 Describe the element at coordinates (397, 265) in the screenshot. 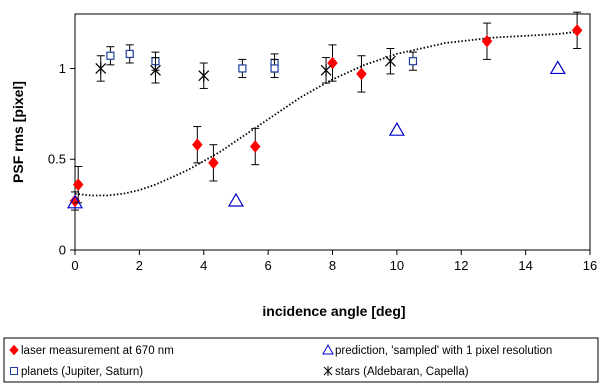

I see `x-tick-label: 10` at that location.